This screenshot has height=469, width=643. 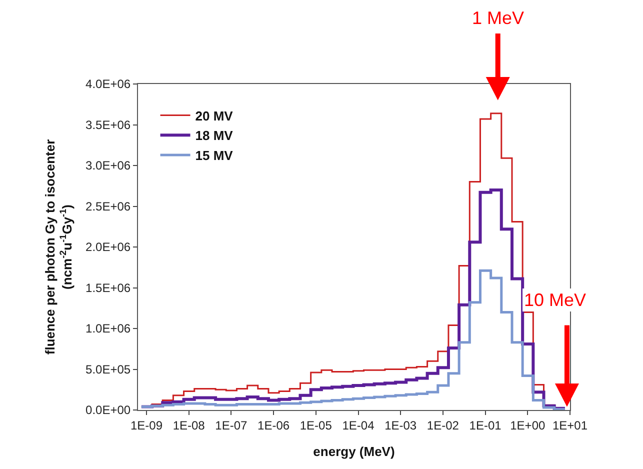 I want to click on x-axis-title: energy (MeV), so click(x=354, y=451).